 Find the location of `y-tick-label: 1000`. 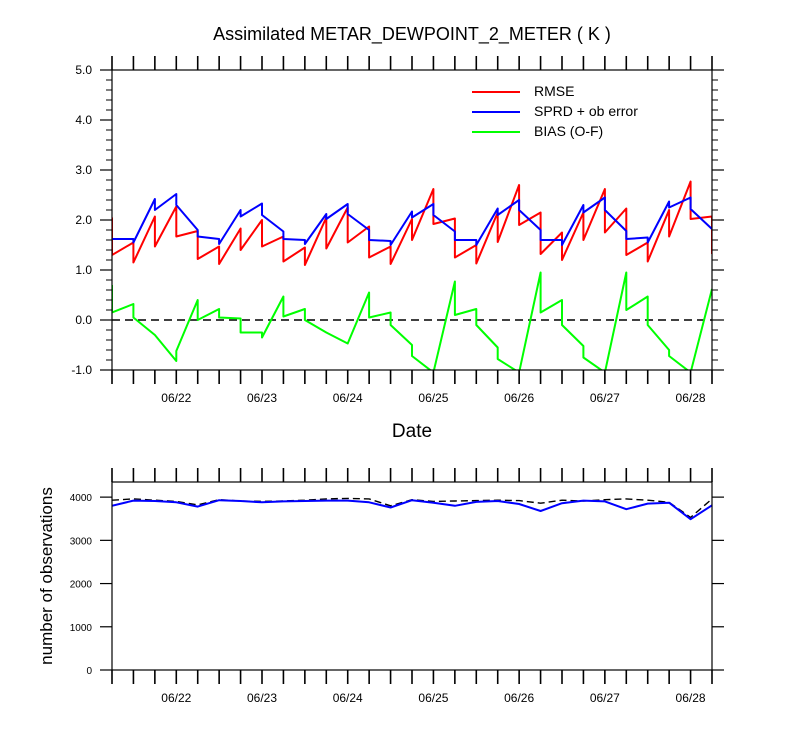

y-tick-label: 1000 is located at coordinates (81, 628).